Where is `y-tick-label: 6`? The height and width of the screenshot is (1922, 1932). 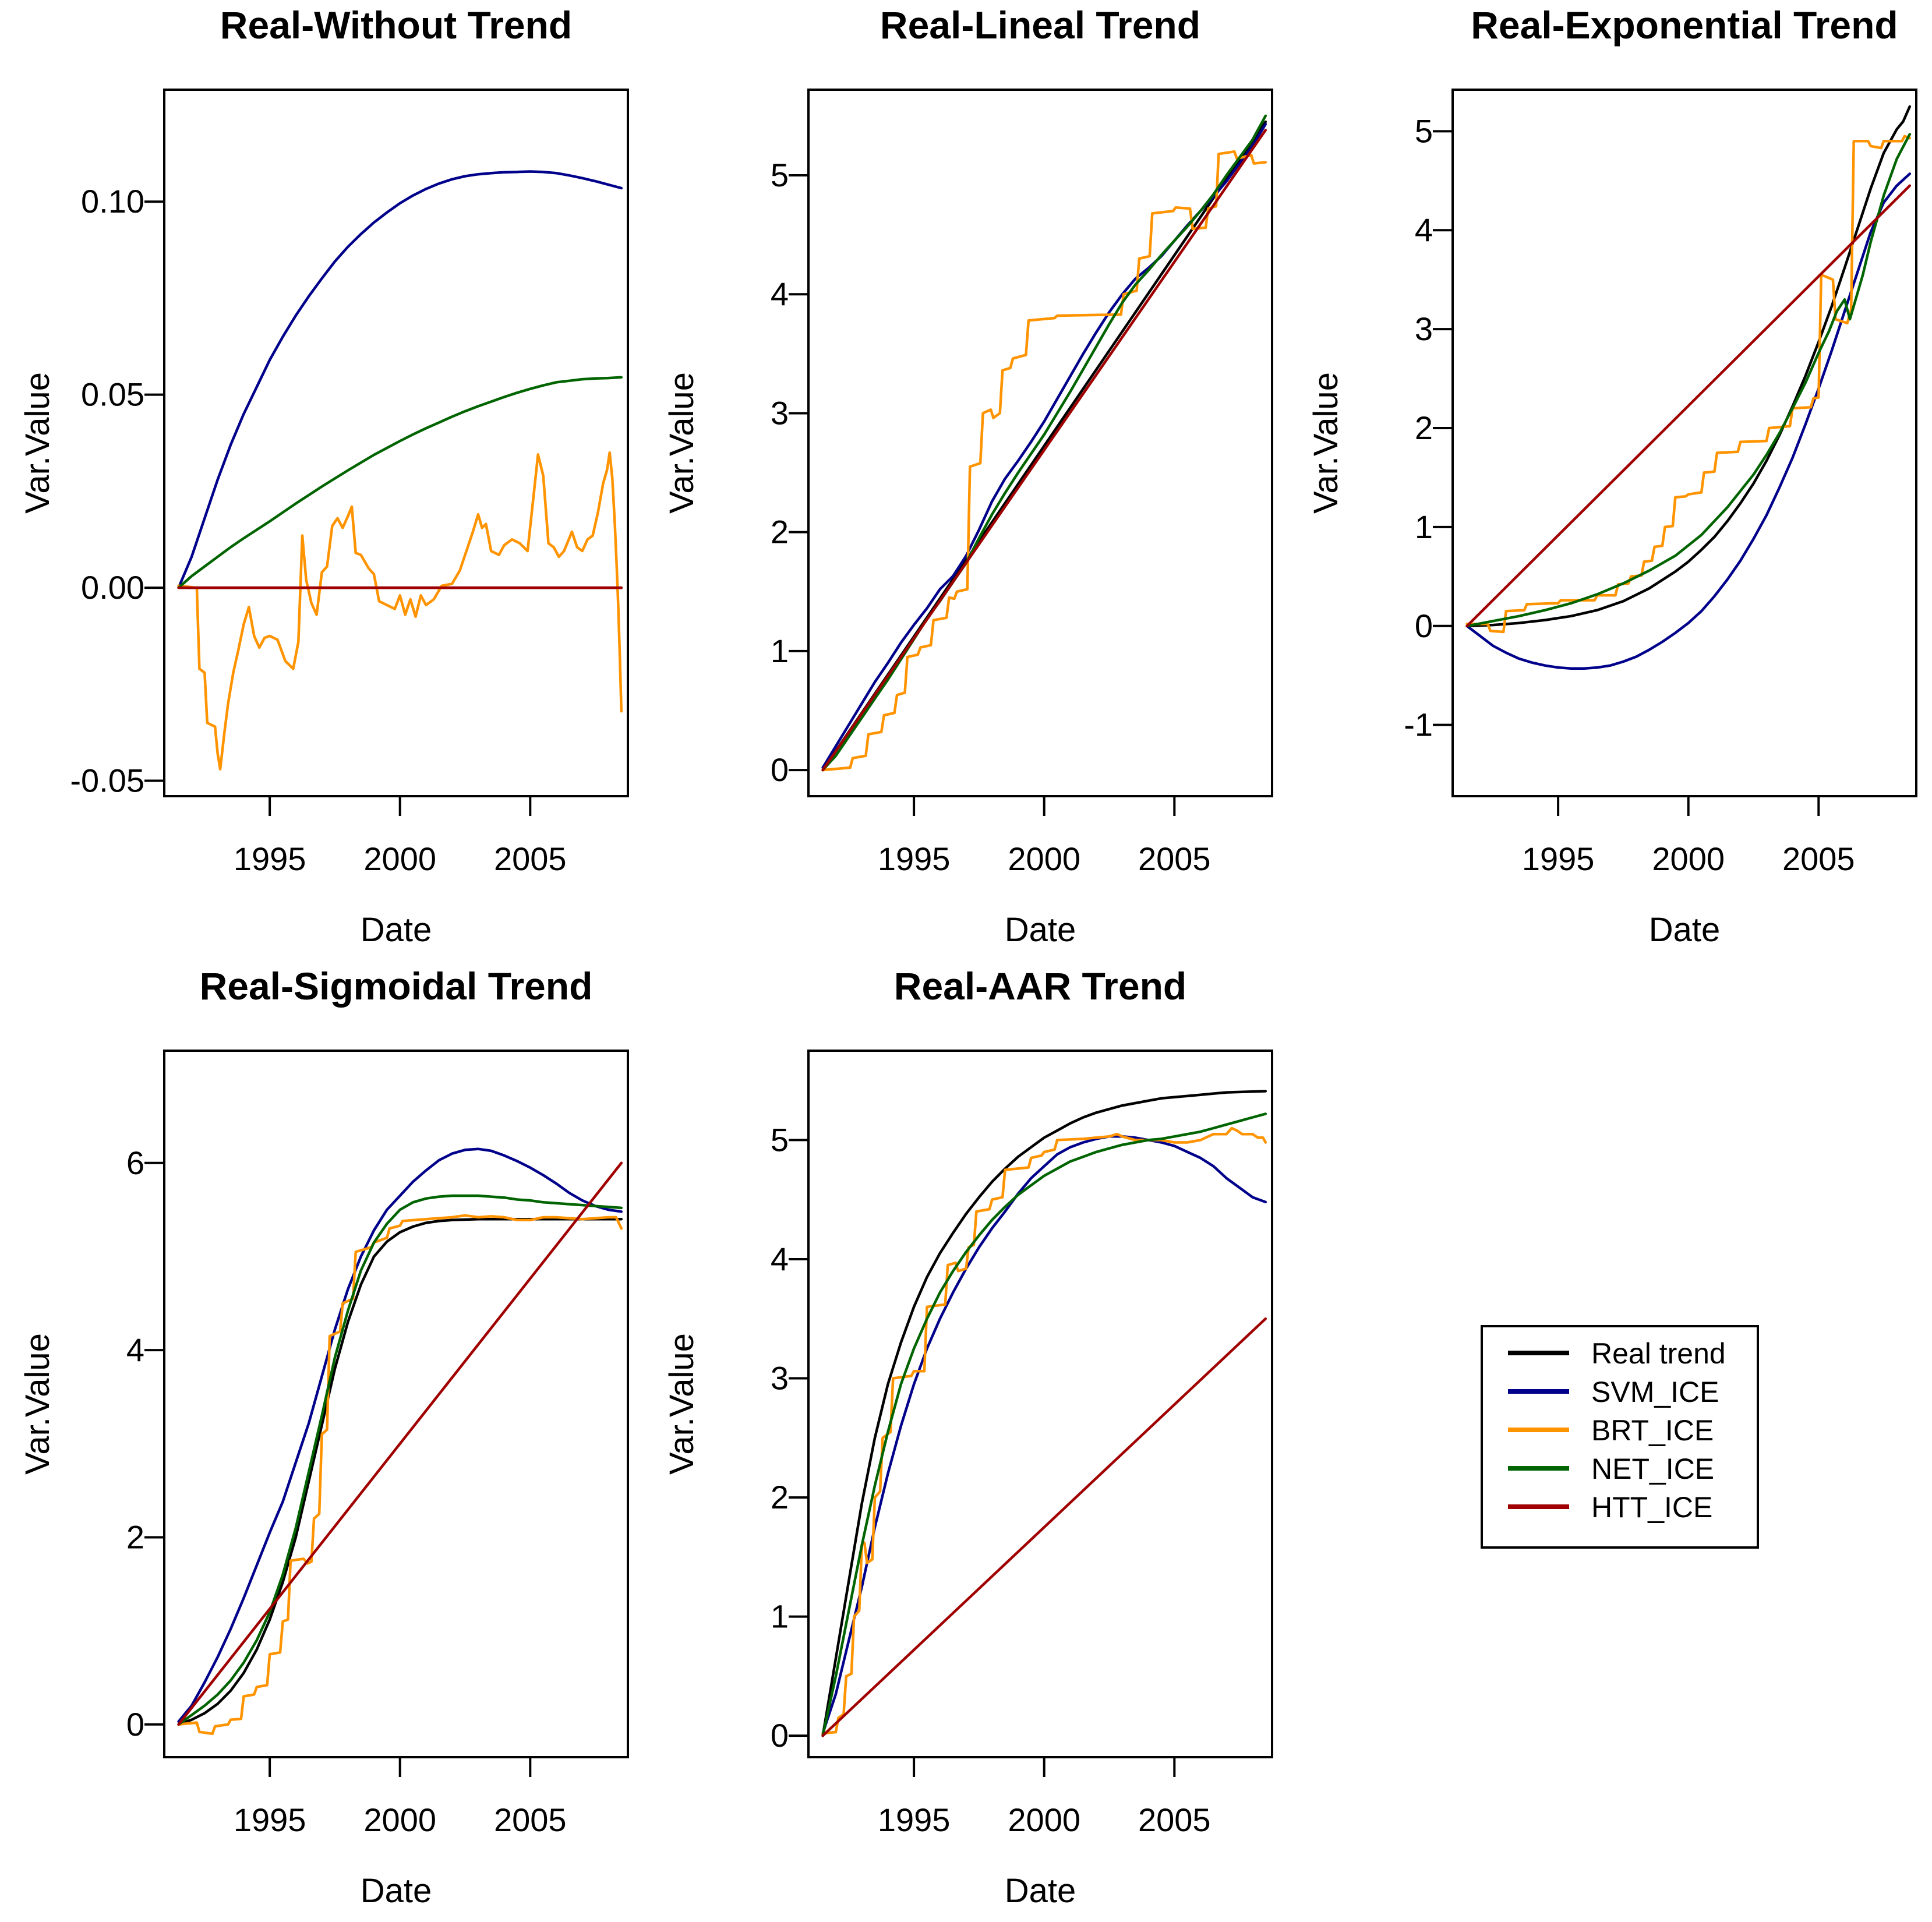
y-tick-label: 6 is located at coordinates (135, 1162).